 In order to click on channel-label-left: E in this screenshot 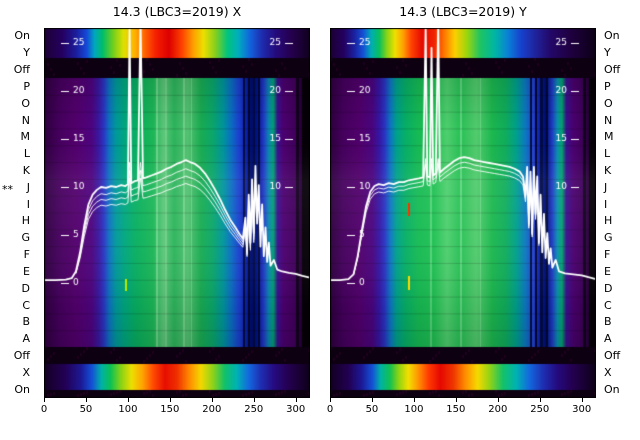, I will do `click(26, 271)`.